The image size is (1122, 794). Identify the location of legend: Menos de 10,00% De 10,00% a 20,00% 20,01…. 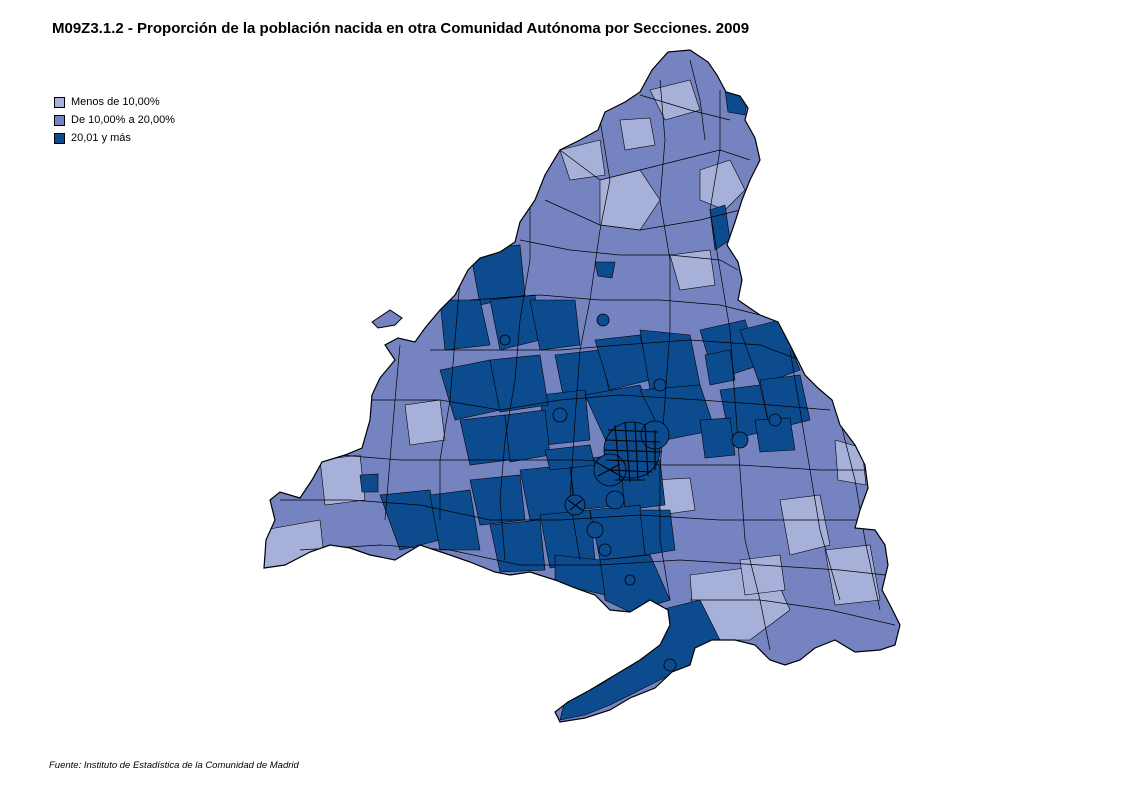
(114, 120).